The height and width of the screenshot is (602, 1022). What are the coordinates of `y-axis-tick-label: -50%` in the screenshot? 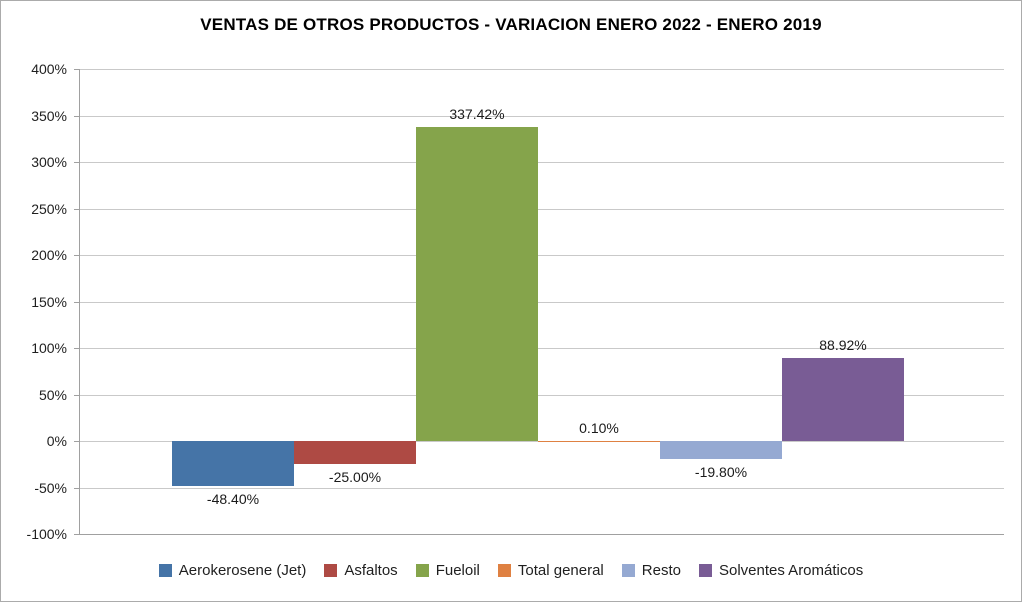 It's located at (50, 487).